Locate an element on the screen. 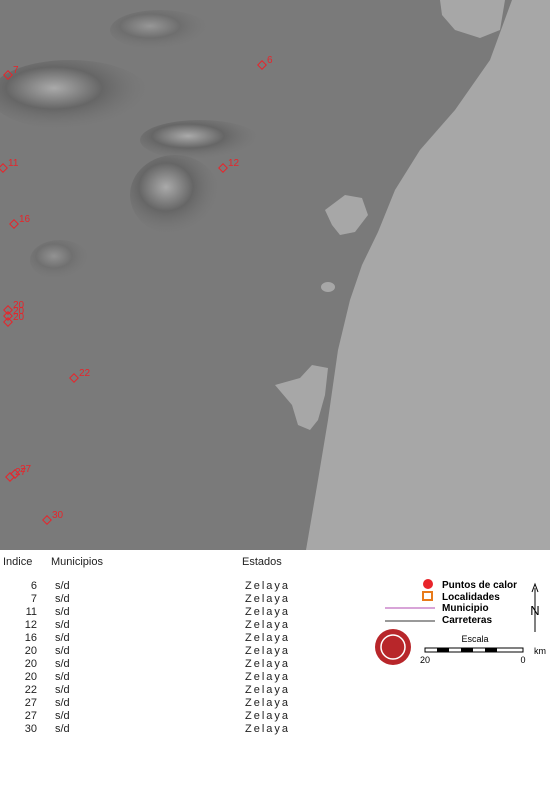 The width and height of the screenshot is (550, 800). hotspot-label: 11 is located at coordinates (13, 163).